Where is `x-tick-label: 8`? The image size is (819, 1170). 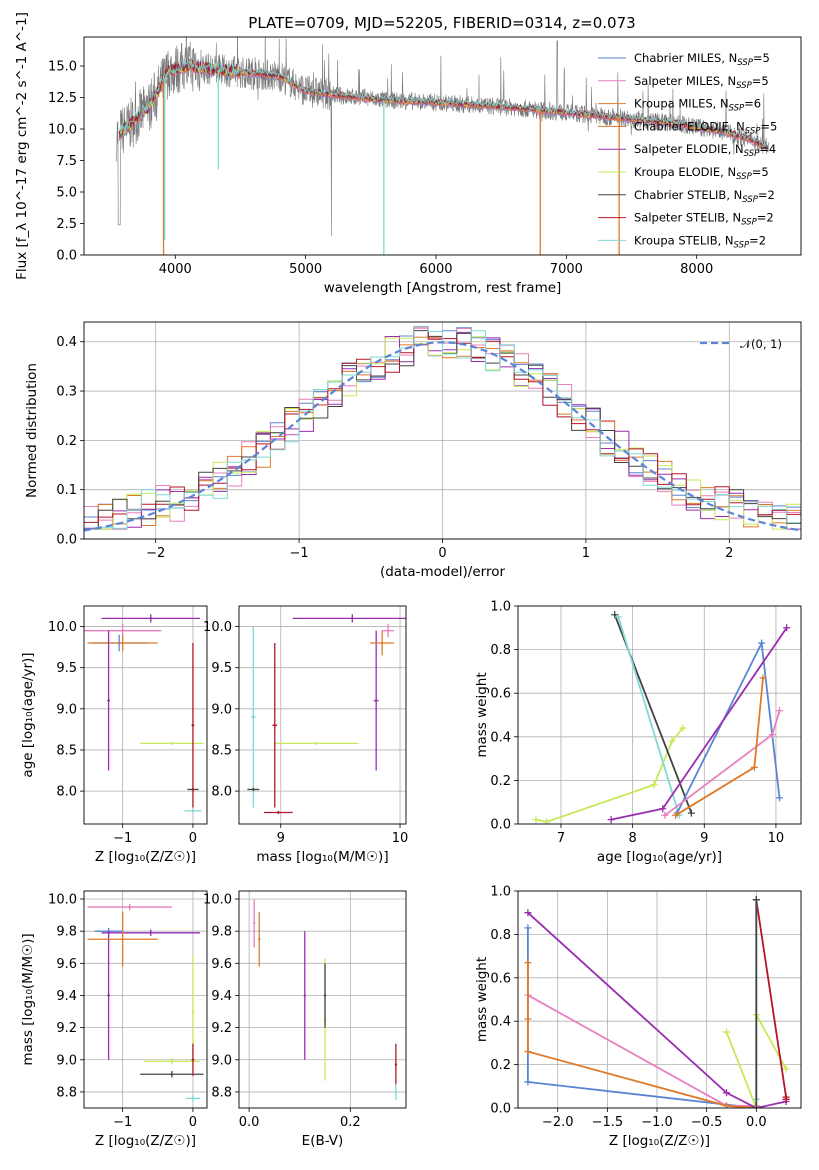
x-tick-label: 8 is located at coordinates (632, 838).